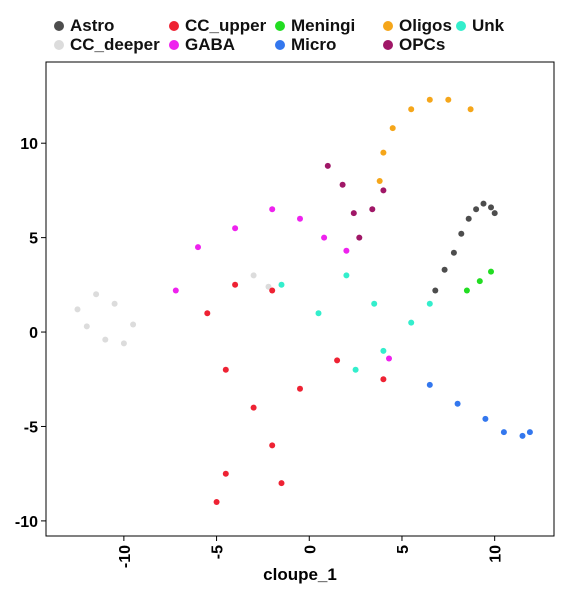 The image size is (574, 592). I want to click on x-tick-label: 10, so click(496, 554).